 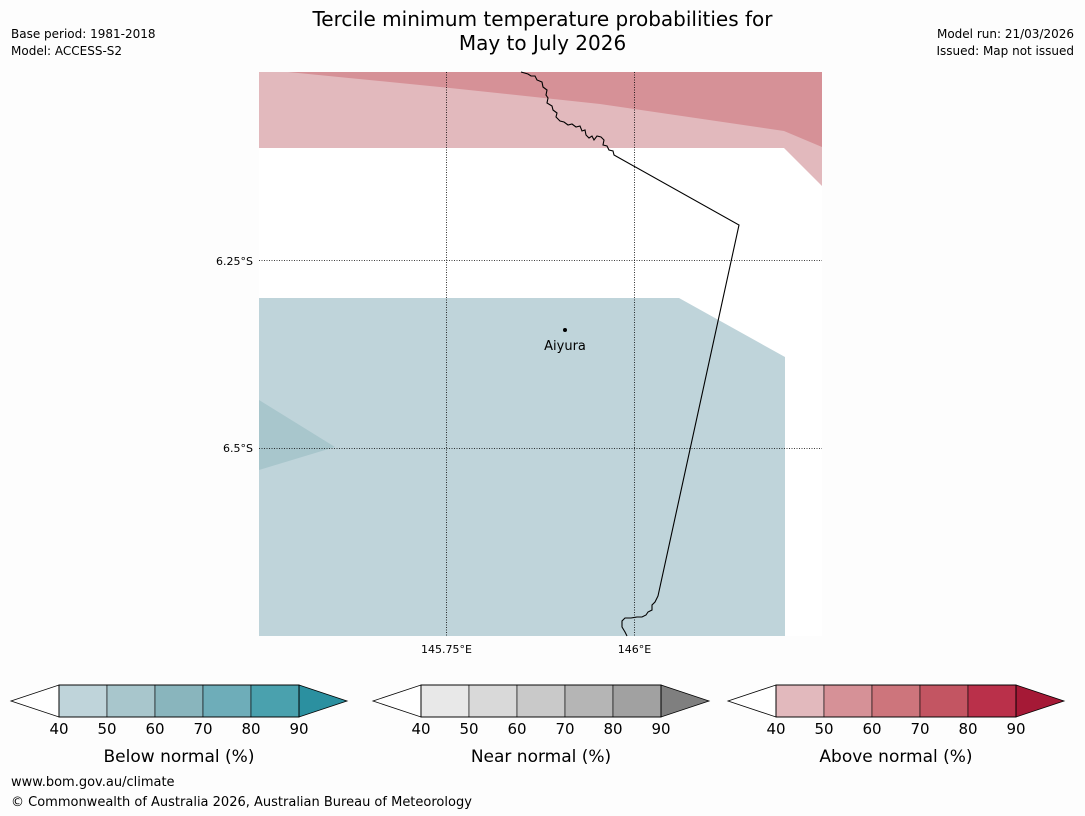 What do you see at coordinates (323, 701) in the screenshot?
I see `colorbar-below-above-90-extension` at bounding box center [323, 701].